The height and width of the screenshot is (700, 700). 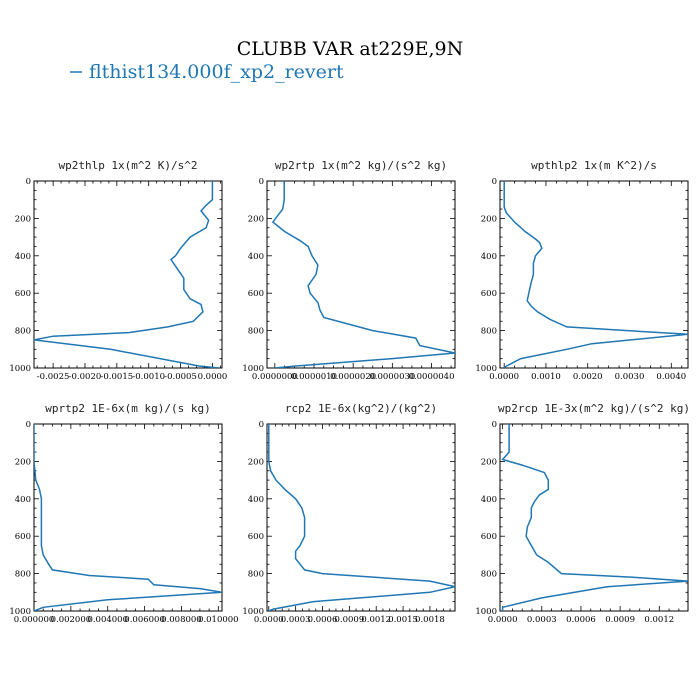 I want to click on x-tick-label: 0.004000, so click(x=107, y=620).